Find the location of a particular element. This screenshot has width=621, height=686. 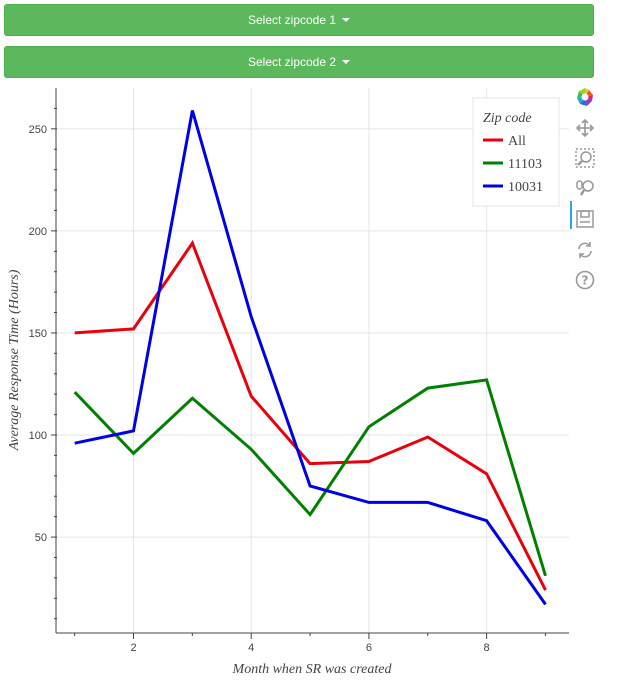

y-tick-label: 150 is located at coordinates (38, 334).